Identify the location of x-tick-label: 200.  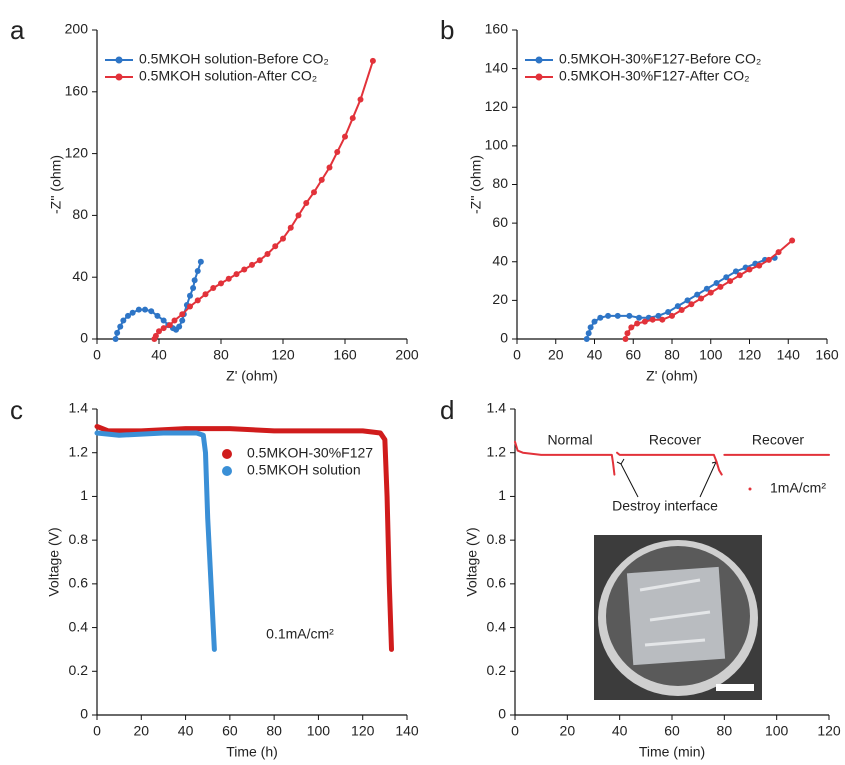
(407, 355).